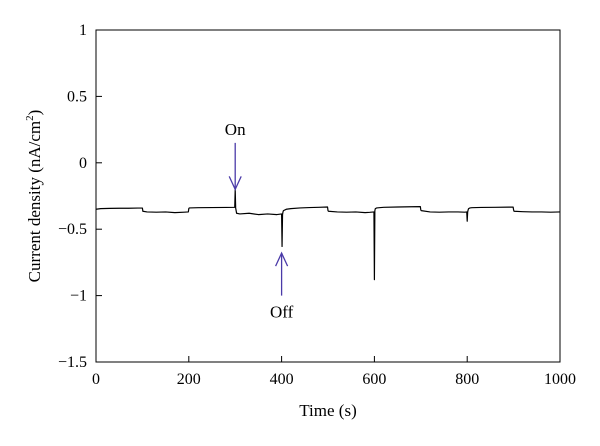  I want to click on x-axis-title: Time (s), so click(327, 410).